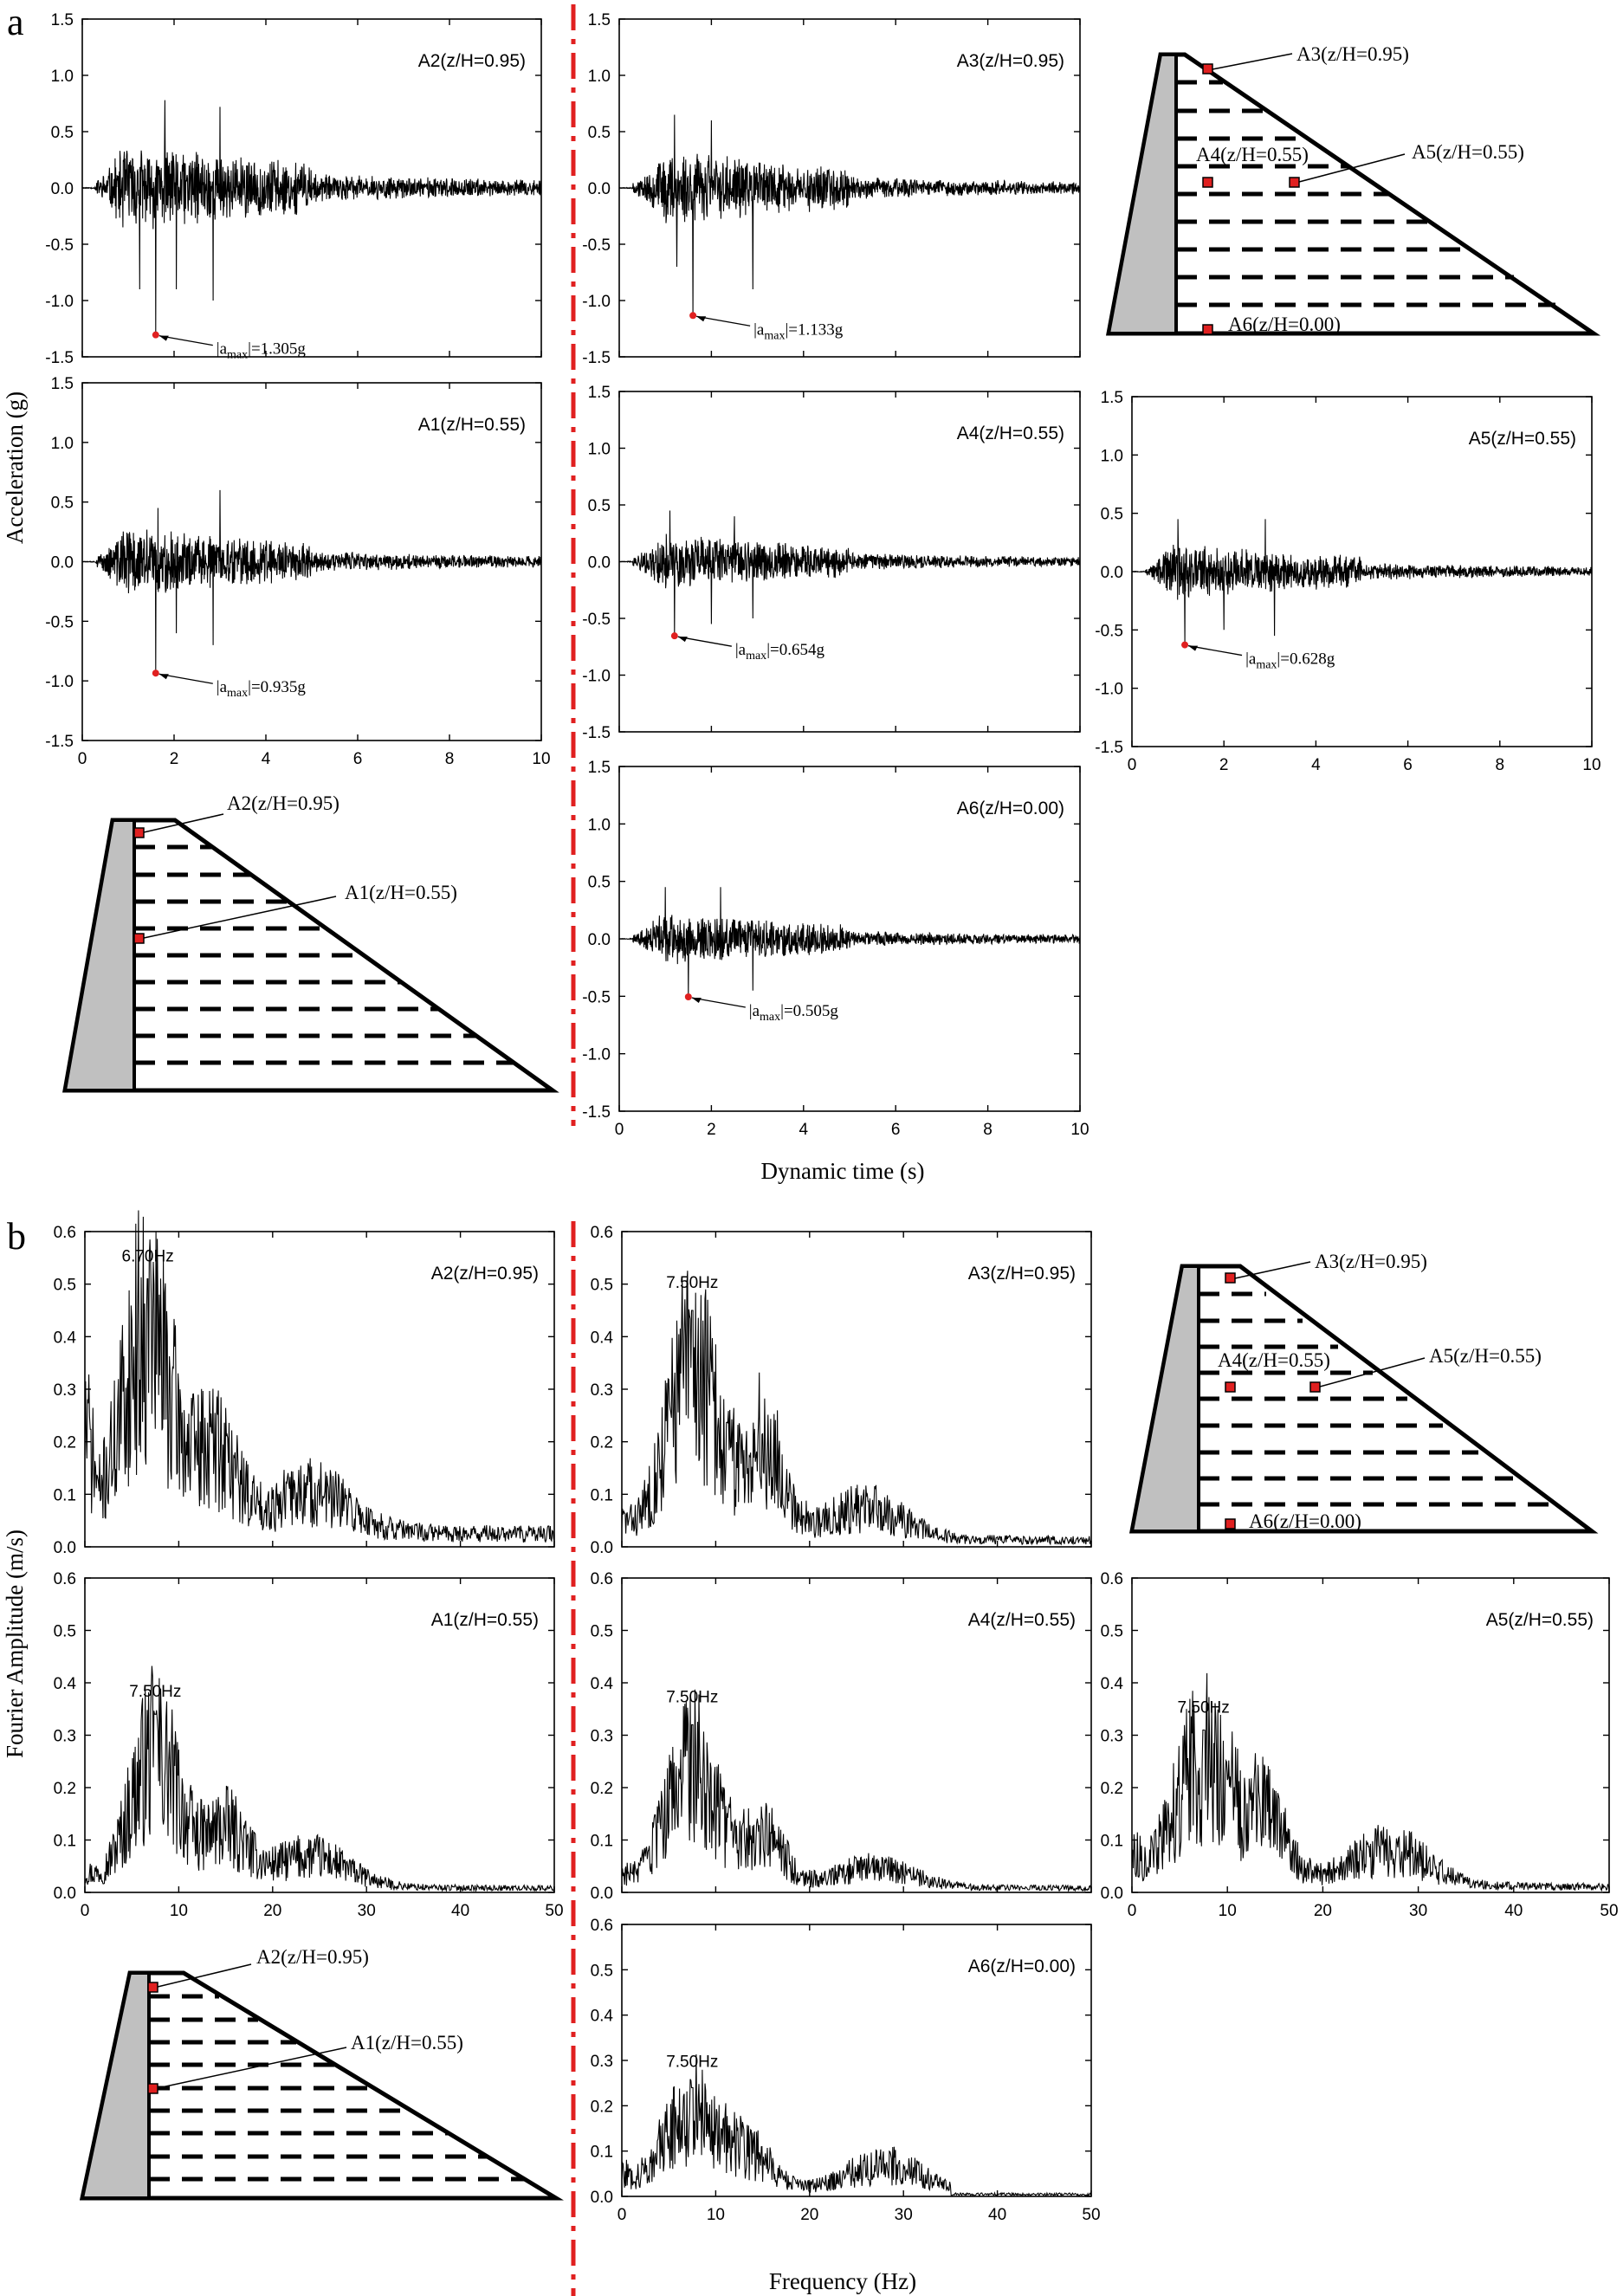 This screenshot has height=2296, width=1623. Describe the element at coordinates (179, 1911) in the screenshot. I see `x-tick-label: 10` at that location.